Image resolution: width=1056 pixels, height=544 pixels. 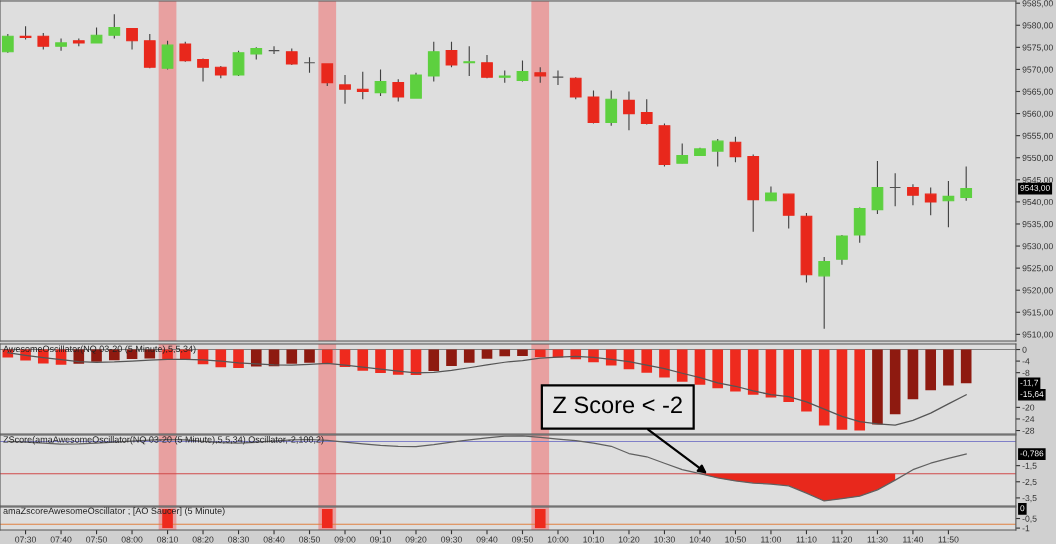 What do you see at coordinates (1037, 225) in the screenshot?
I see `y-tick-label: 9535,00` at bounding box center [1037, 225].